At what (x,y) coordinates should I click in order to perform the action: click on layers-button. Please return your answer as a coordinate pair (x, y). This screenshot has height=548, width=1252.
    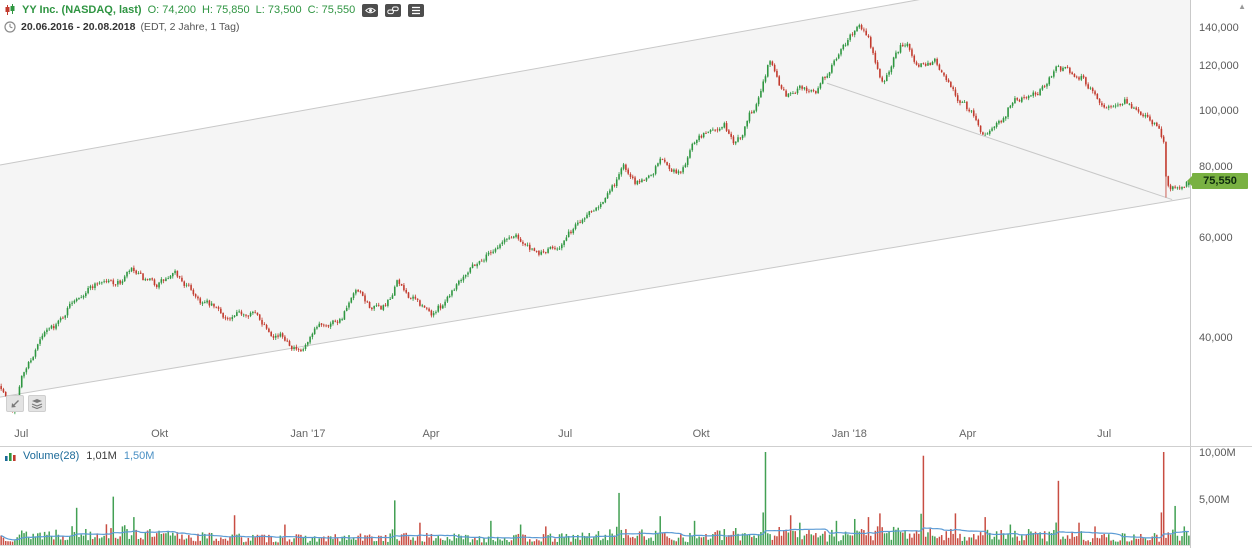
    Looking at the image, I should click on (37, 403).